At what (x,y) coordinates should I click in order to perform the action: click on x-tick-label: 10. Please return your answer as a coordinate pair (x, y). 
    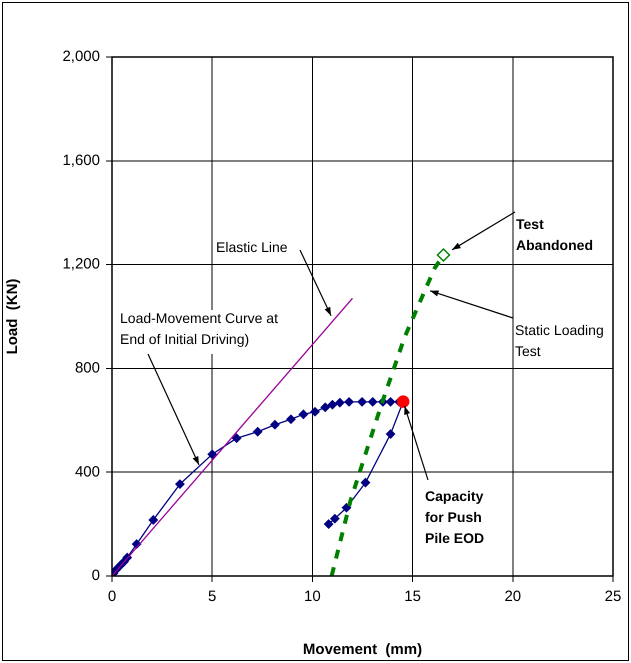
    Looking at the image, I should click on (312, 597).